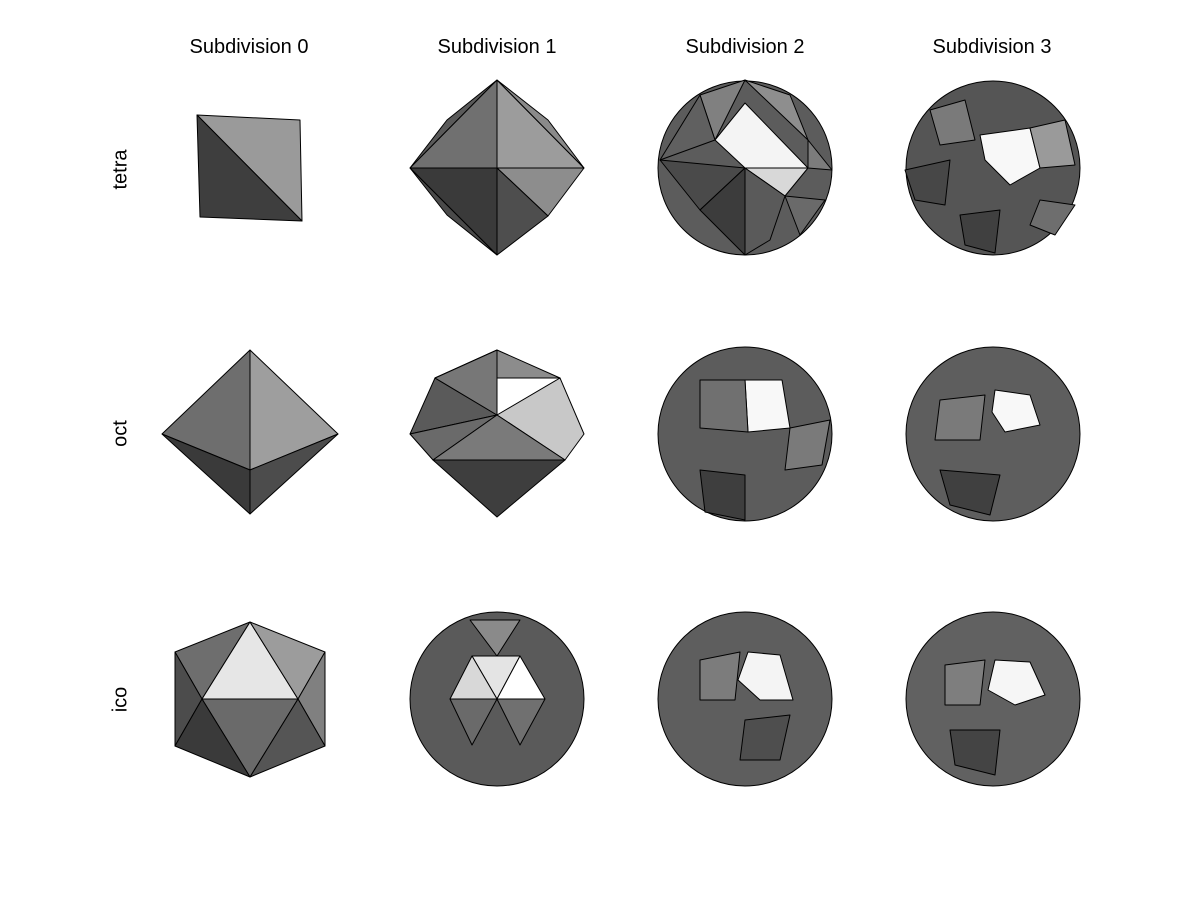  What do you see at coordinates (992, 47) in the screenshot?
I see `column-title-subdivision-3: Subdivision 3` at bounding box center [992, 47].